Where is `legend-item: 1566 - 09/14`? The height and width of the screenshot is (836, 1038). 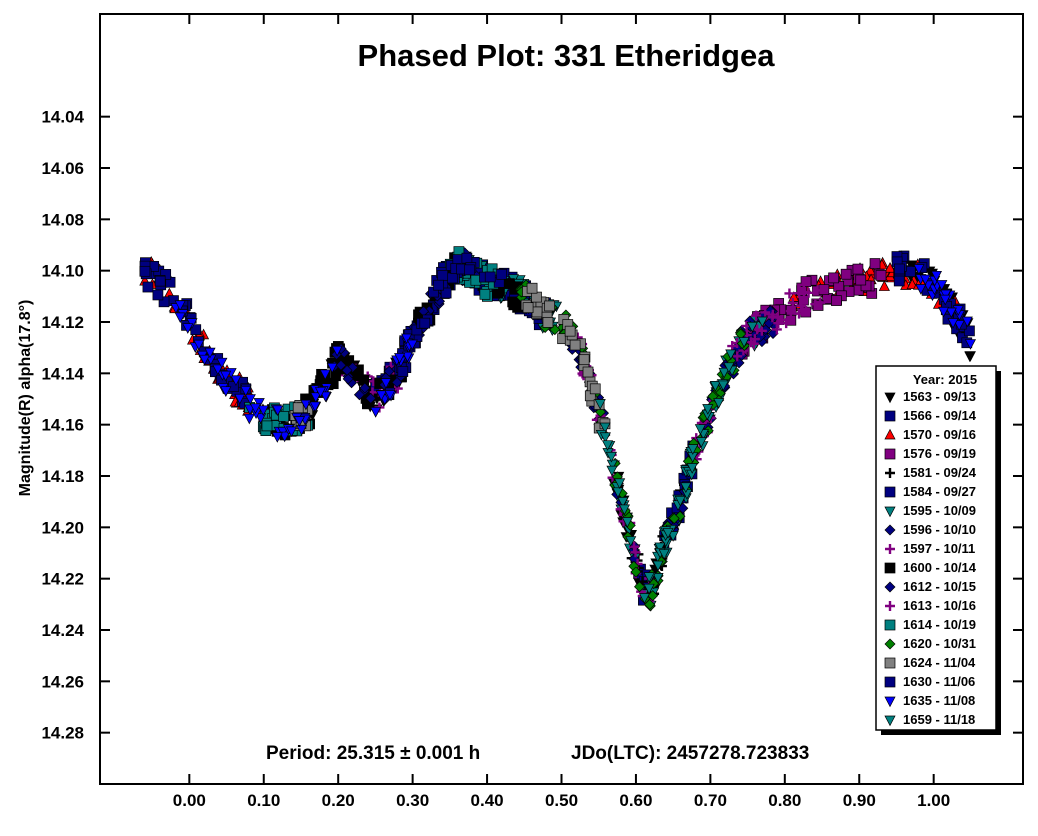 legend-item: 1566 - 09/14 is located at coordinates (930, 415).